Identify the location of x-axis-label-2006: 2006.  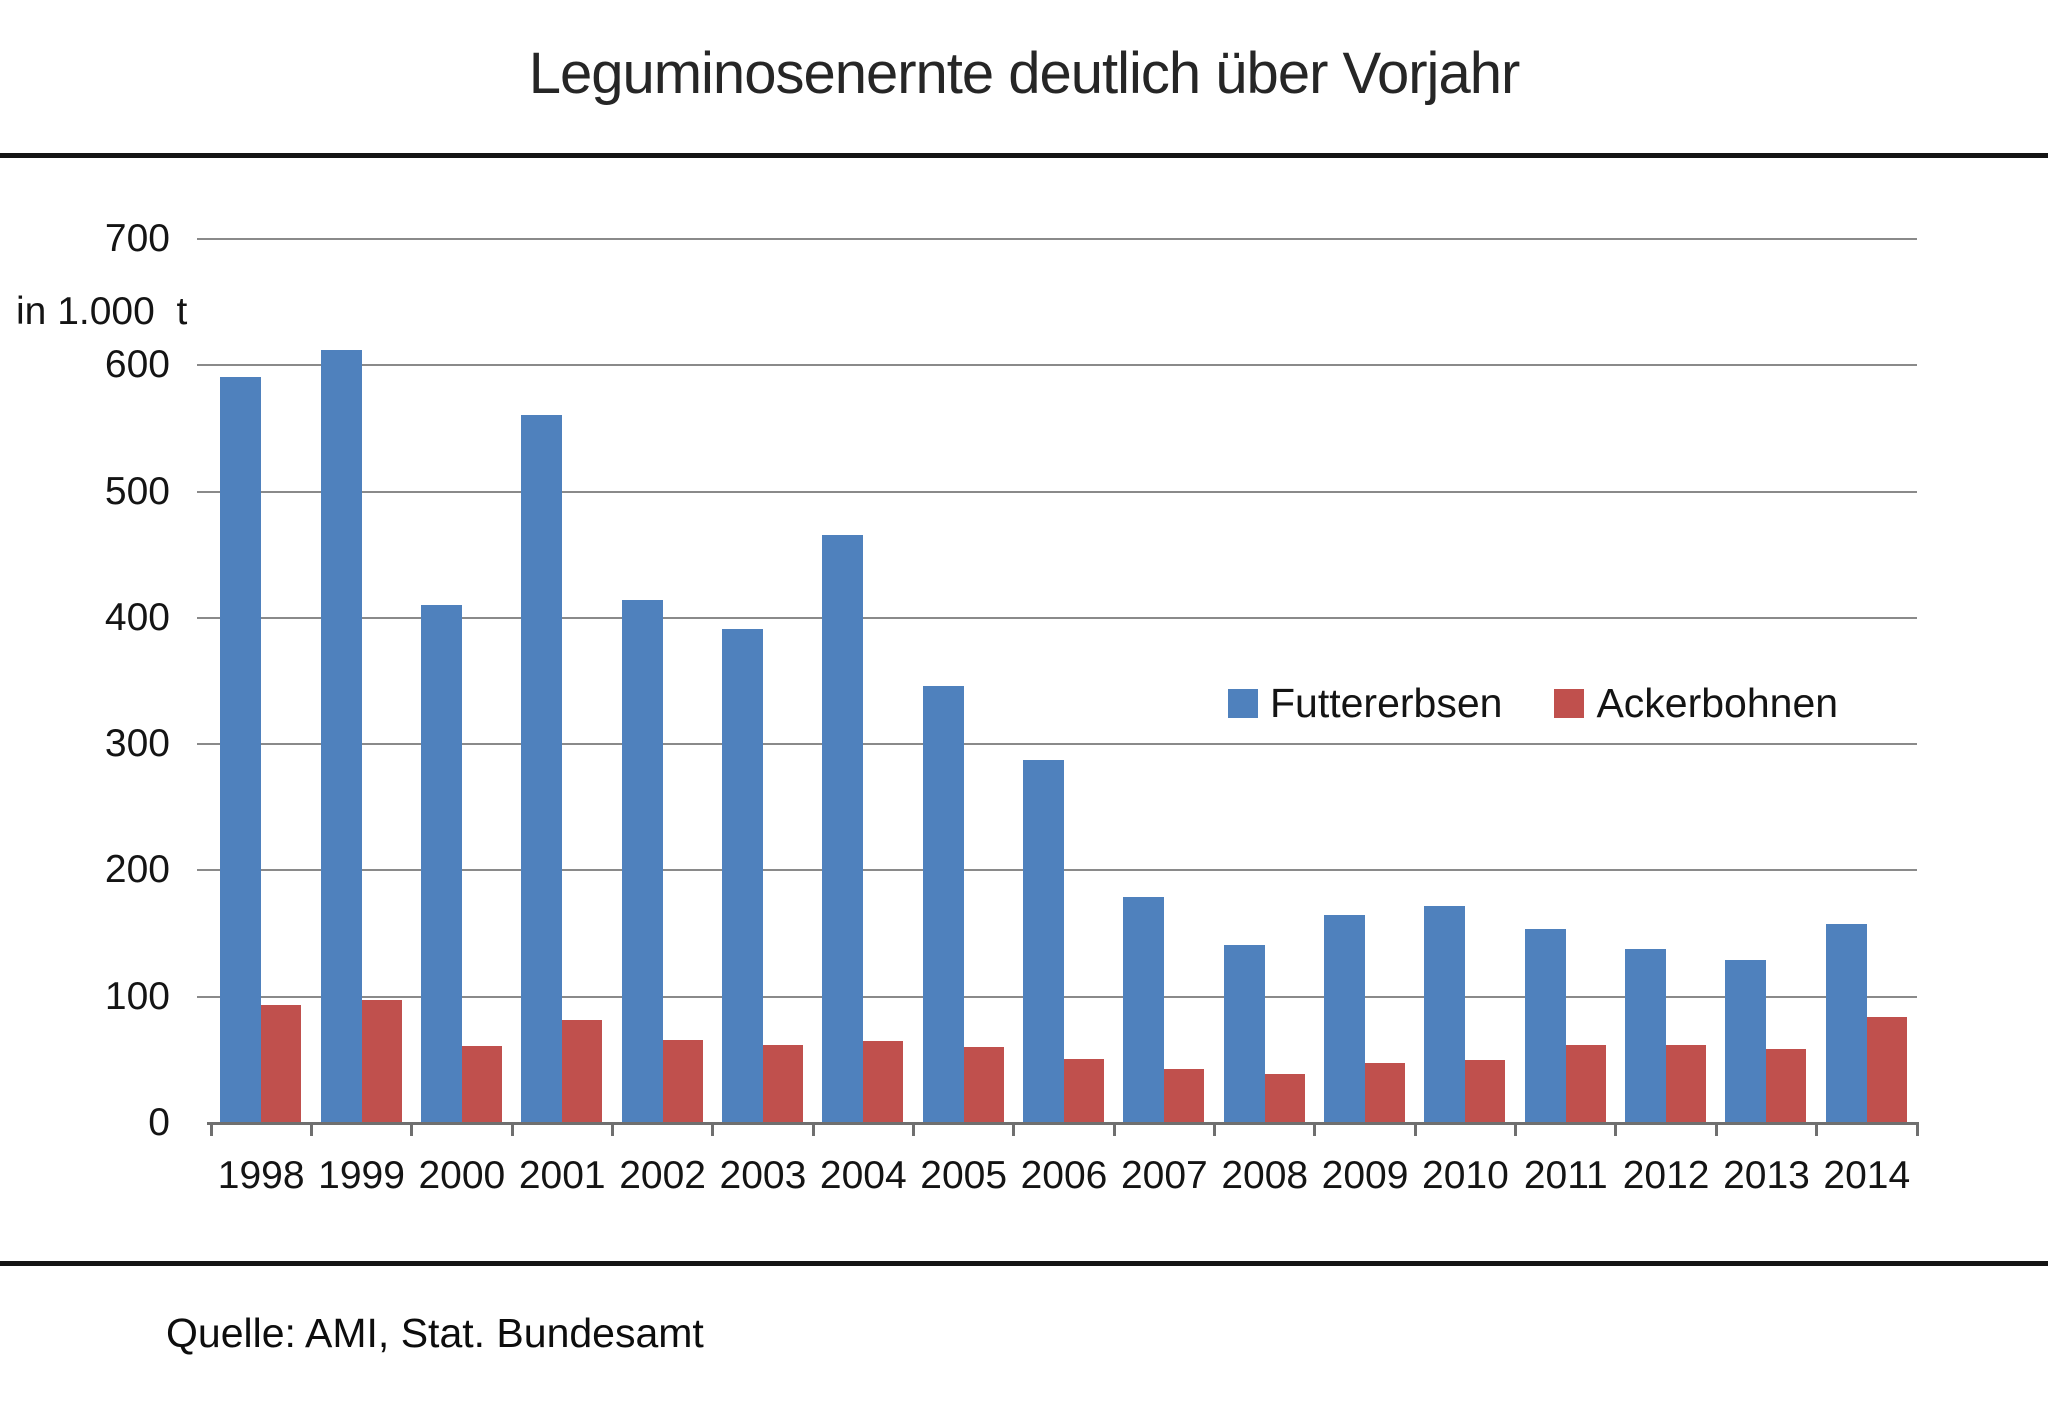
(1064, 1175).